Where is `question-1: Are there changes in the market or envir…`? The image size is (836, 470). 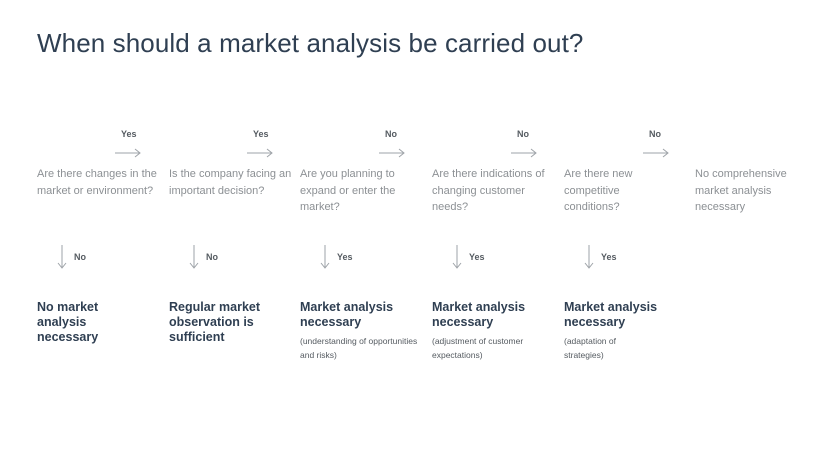 question-1: Are there changes in the market or envir… is located at coordinates (97, 182).